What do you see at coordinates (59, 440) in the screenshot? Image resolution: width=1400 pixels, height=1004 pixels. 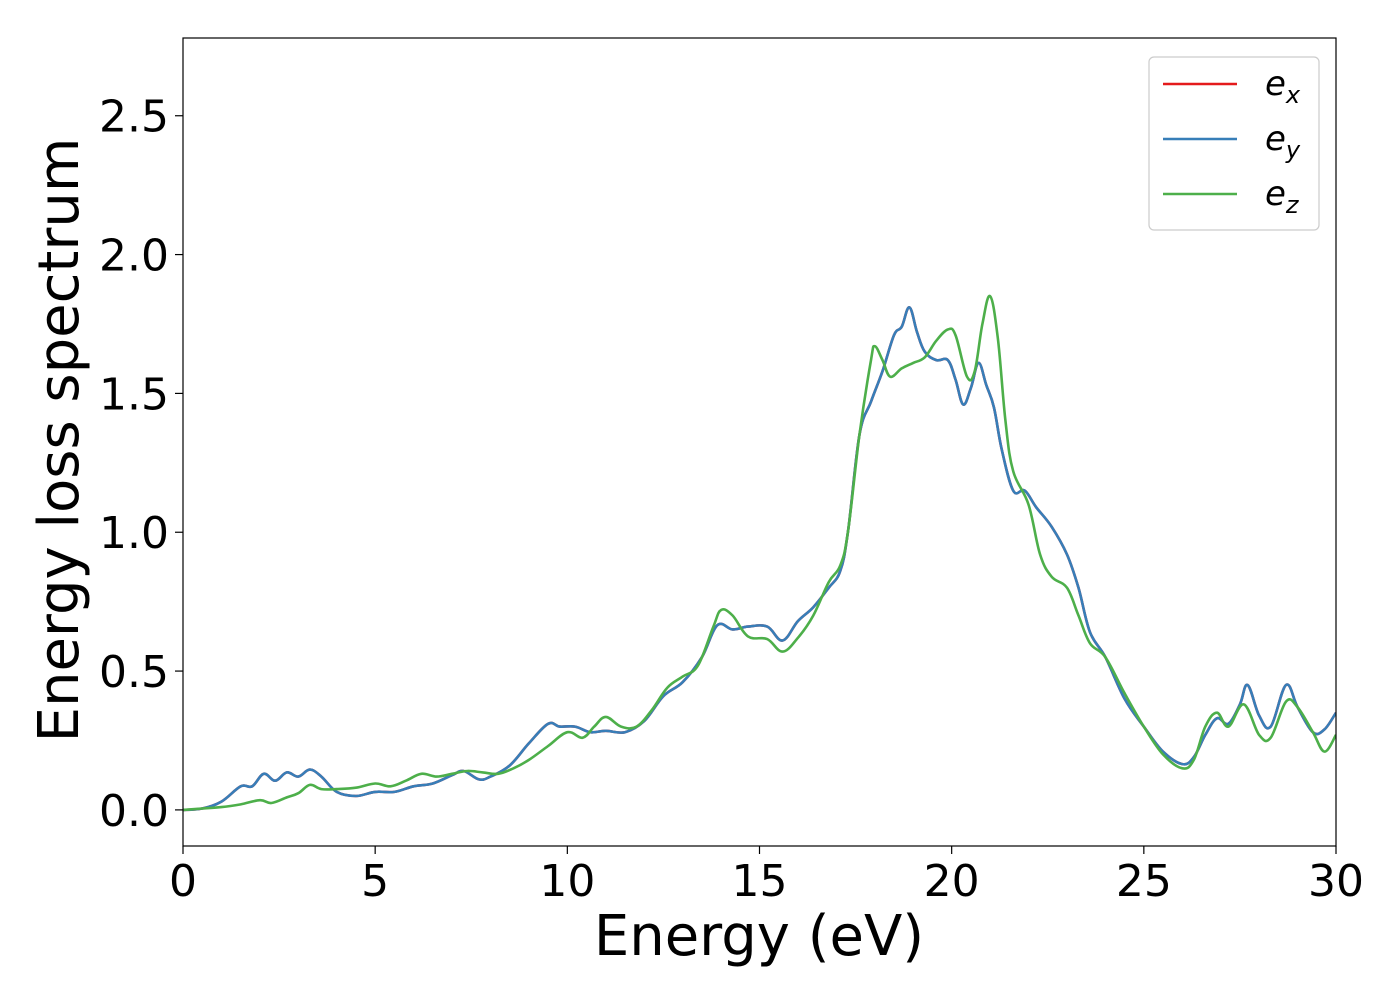 I see `y-axis-label: Energy loss spectrum` at bounding box center [59, 440].